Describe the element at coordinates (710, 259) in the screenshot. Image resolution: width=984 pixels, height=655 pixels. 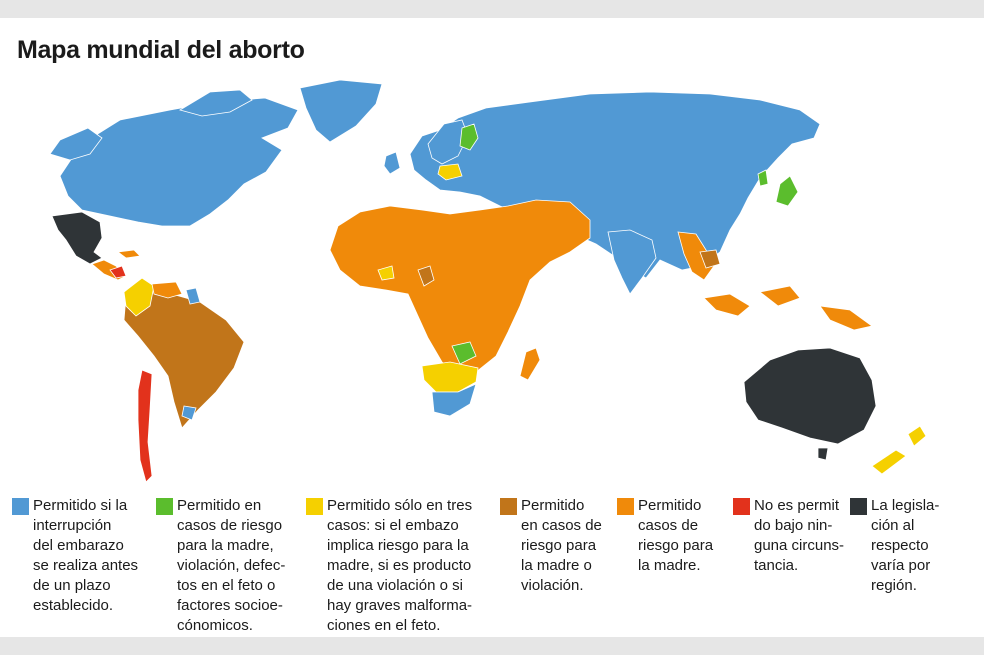
I see `region-cambodia` at that location.